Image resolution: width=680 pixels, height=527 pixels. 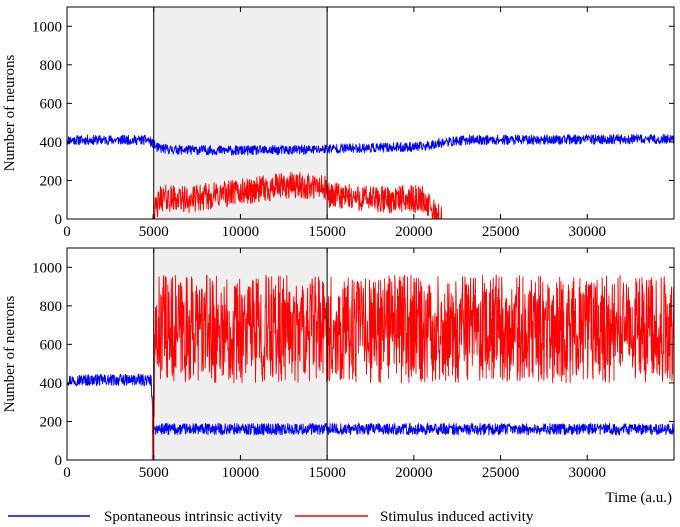 What do you see at coordinates (457, 517) in the screenshot?
I see `legend-stimulus-label: Stimulus induced activity` at bounding box center [457, 517].